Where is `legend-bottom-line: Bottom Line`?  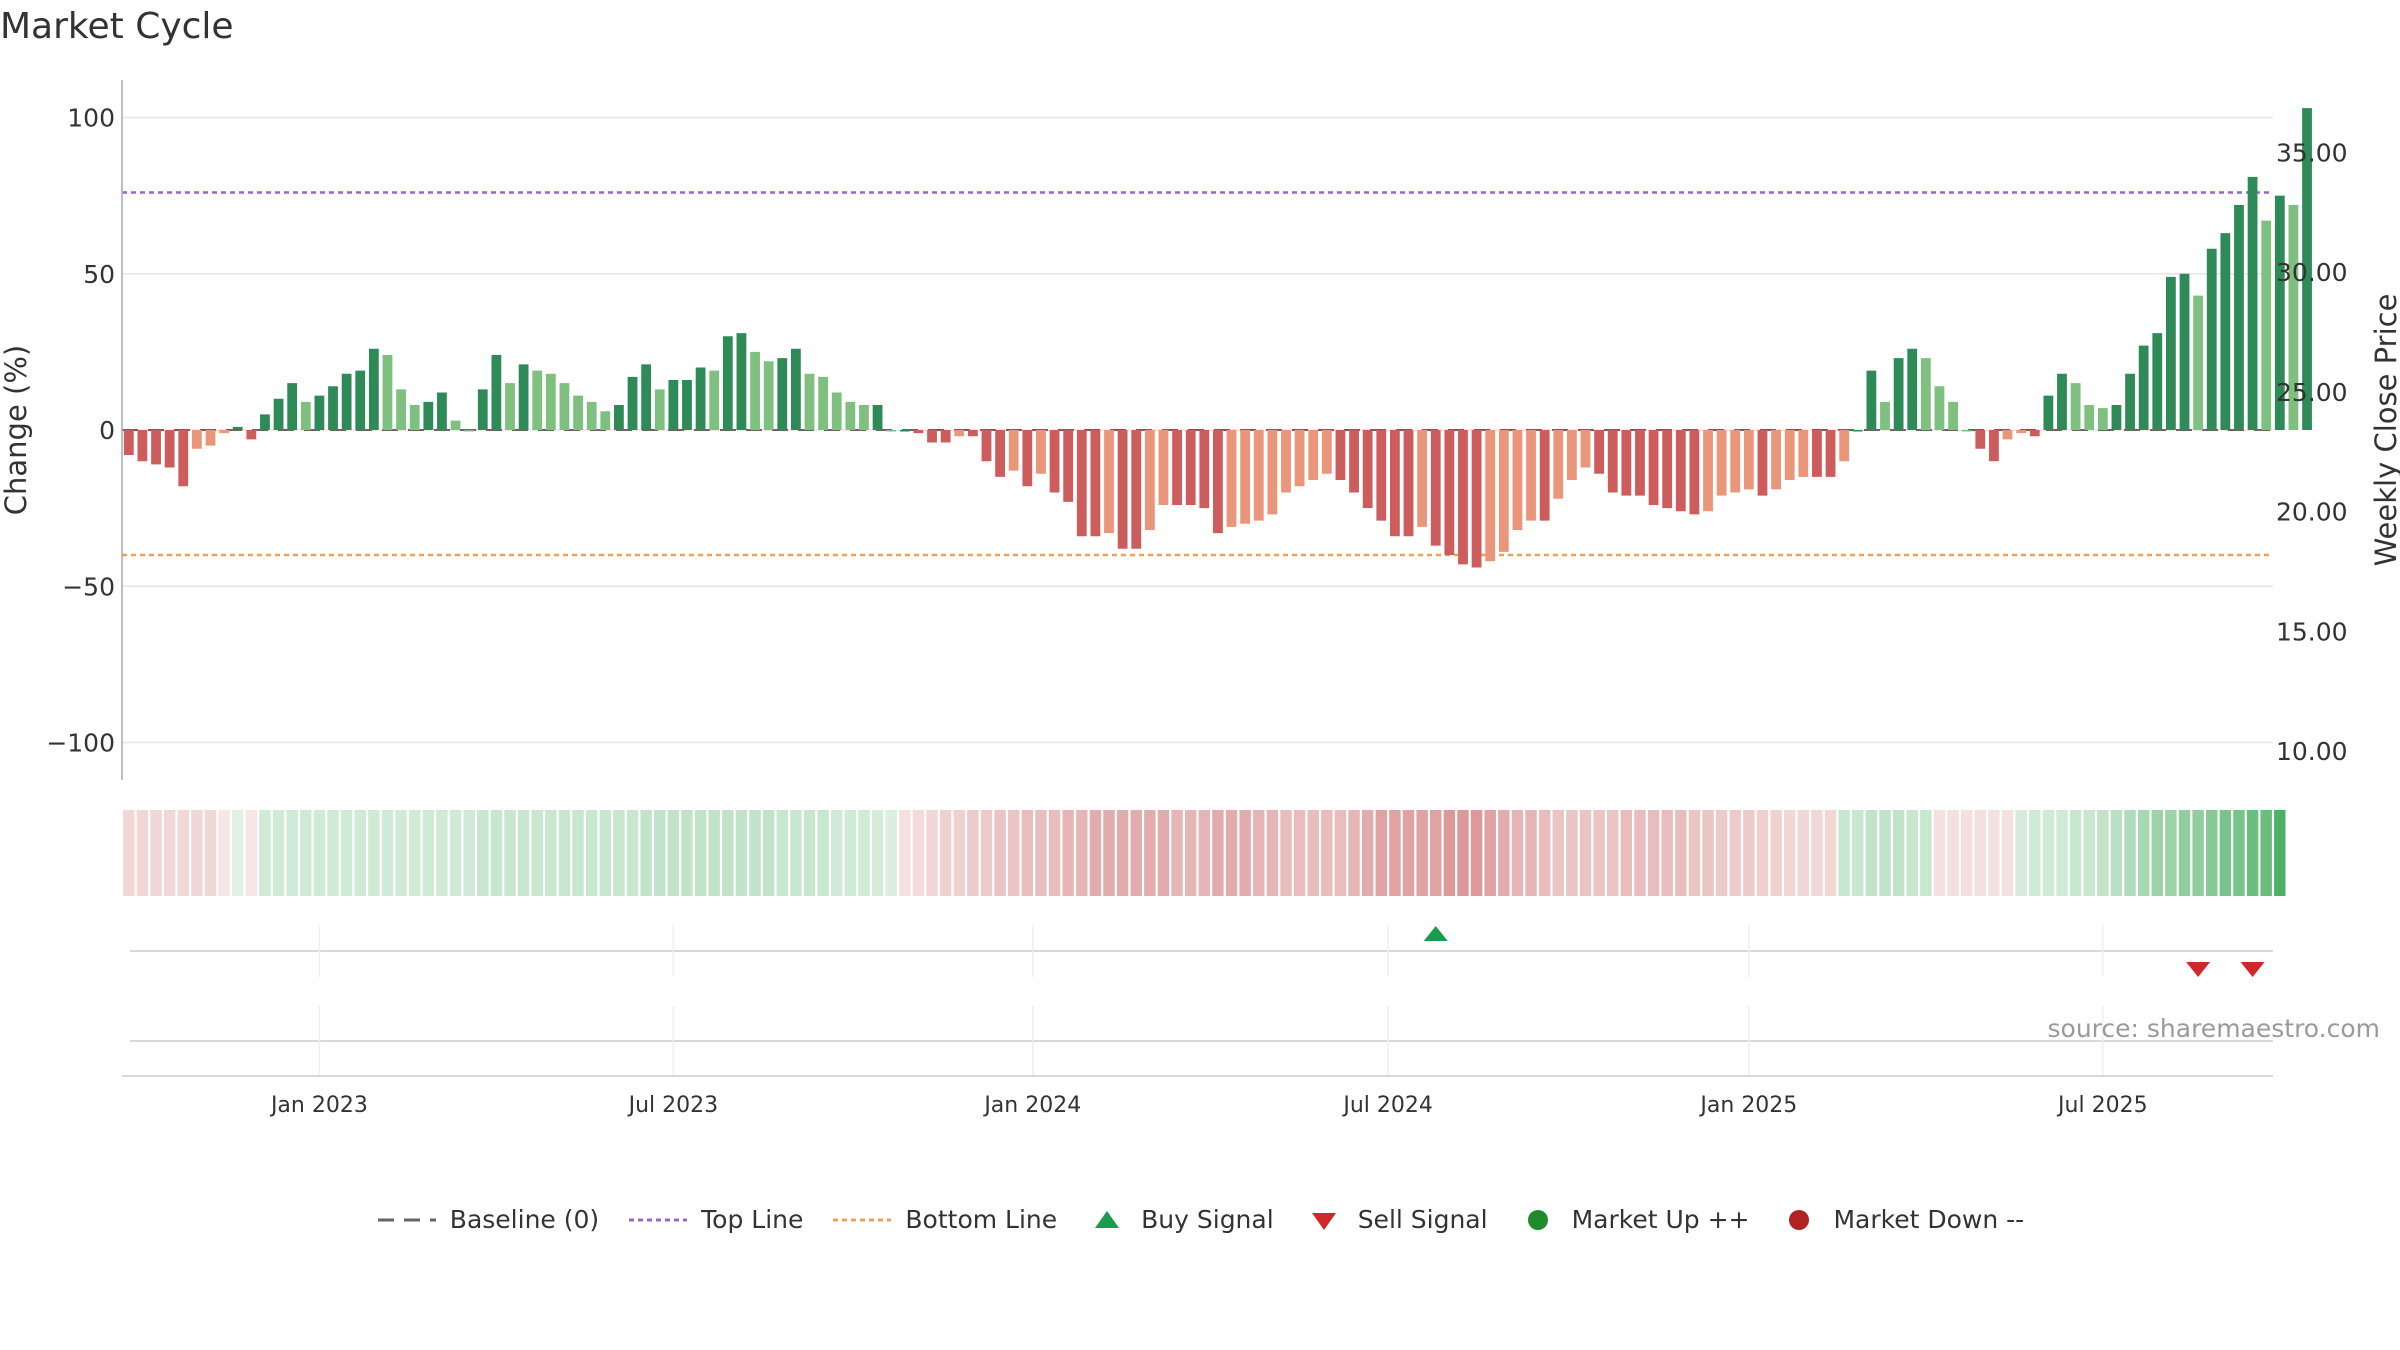
legend-bottom-line: Bottom Line is located at coordinates (944, 1219).